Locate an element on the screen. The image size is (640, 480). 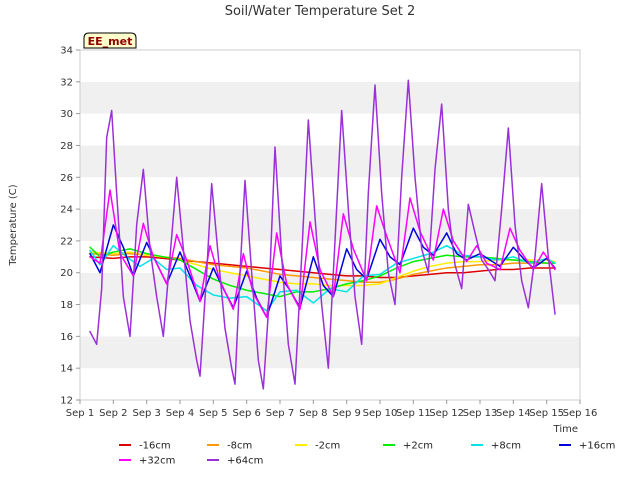
y-tick-label: 20 is located at coordinates (66, 273).